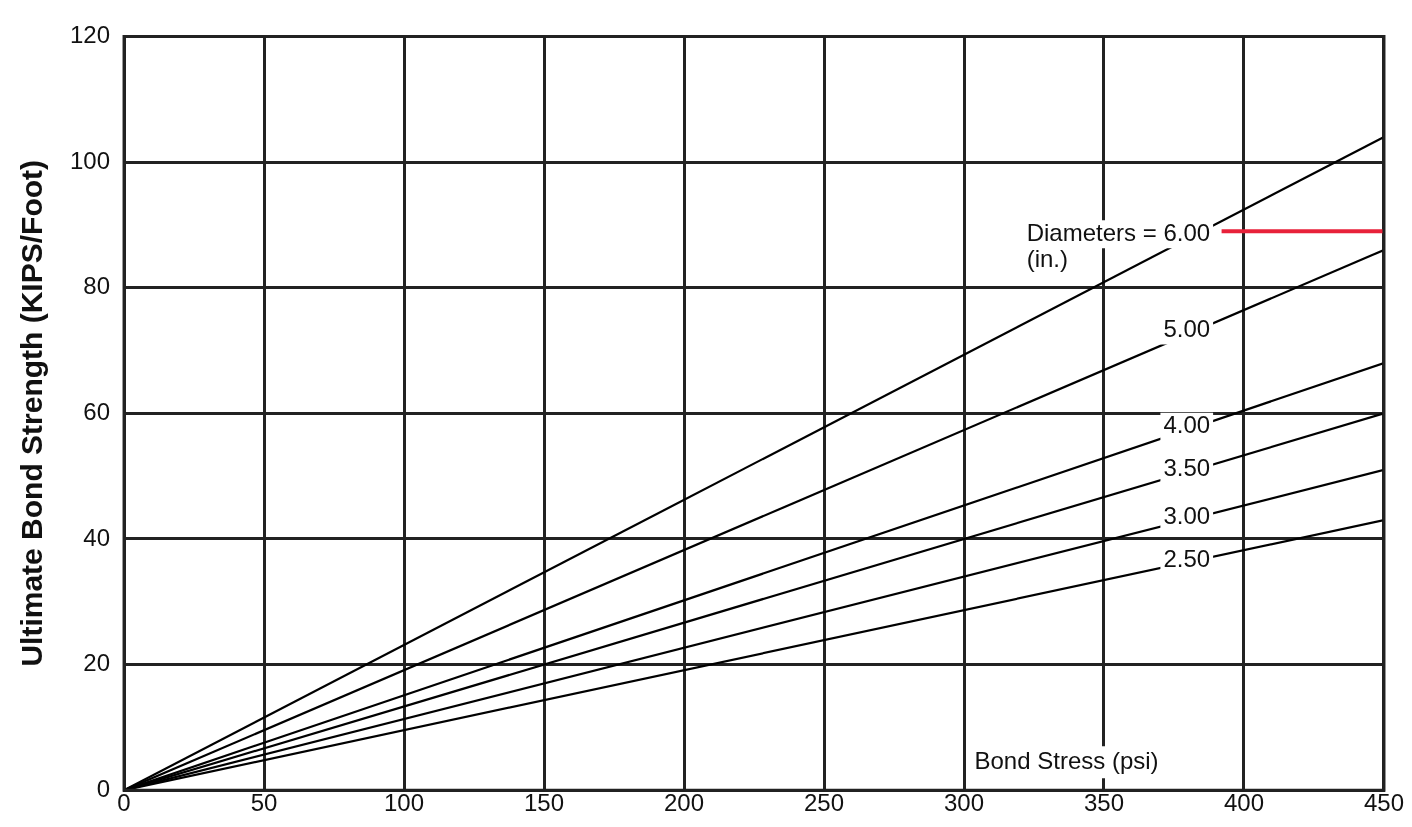 The width and height of the screenshot is (1412, 827). What do you see at coordinates (1187, 516) in the screenshot?
I see `series-label: 3.00` at bounding box center [1187, 516].